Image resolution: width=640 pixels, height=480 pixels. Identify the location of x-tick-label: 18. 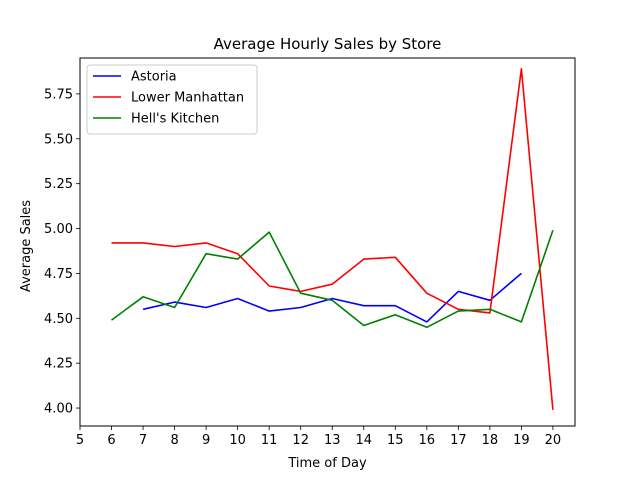
(490, 440).